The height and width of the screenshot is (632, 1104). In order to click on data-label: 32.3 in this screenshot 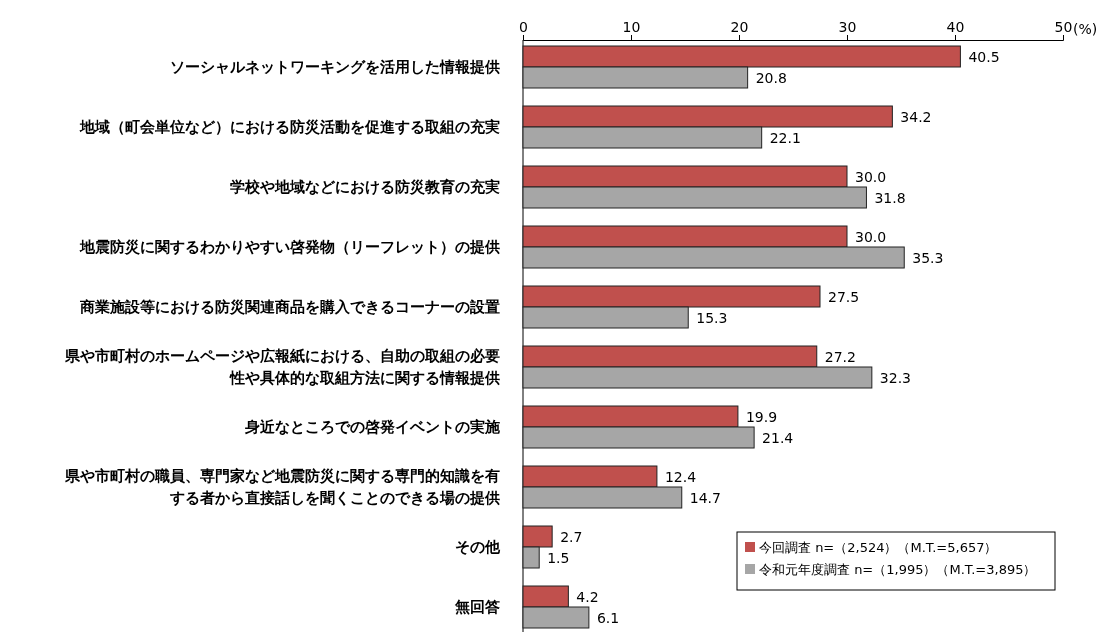, I will do `click(895, 377)`.